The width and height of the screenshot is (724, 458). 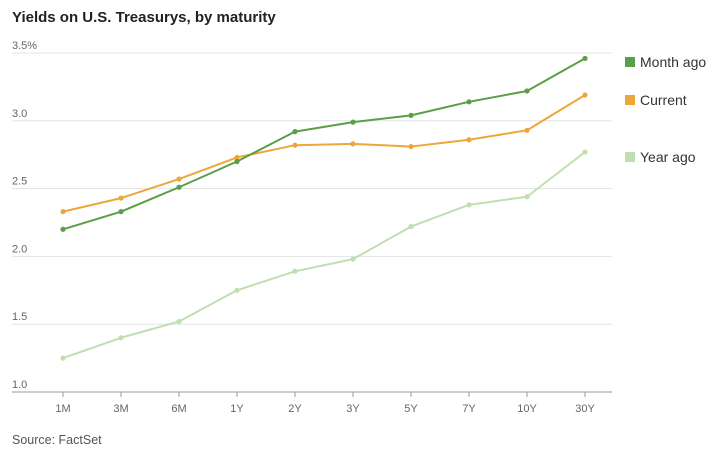 What do you see at coordinates (62, 409) in the screenshot?
I see `x-tick-label: 1M` at bounding box center [62, 409].